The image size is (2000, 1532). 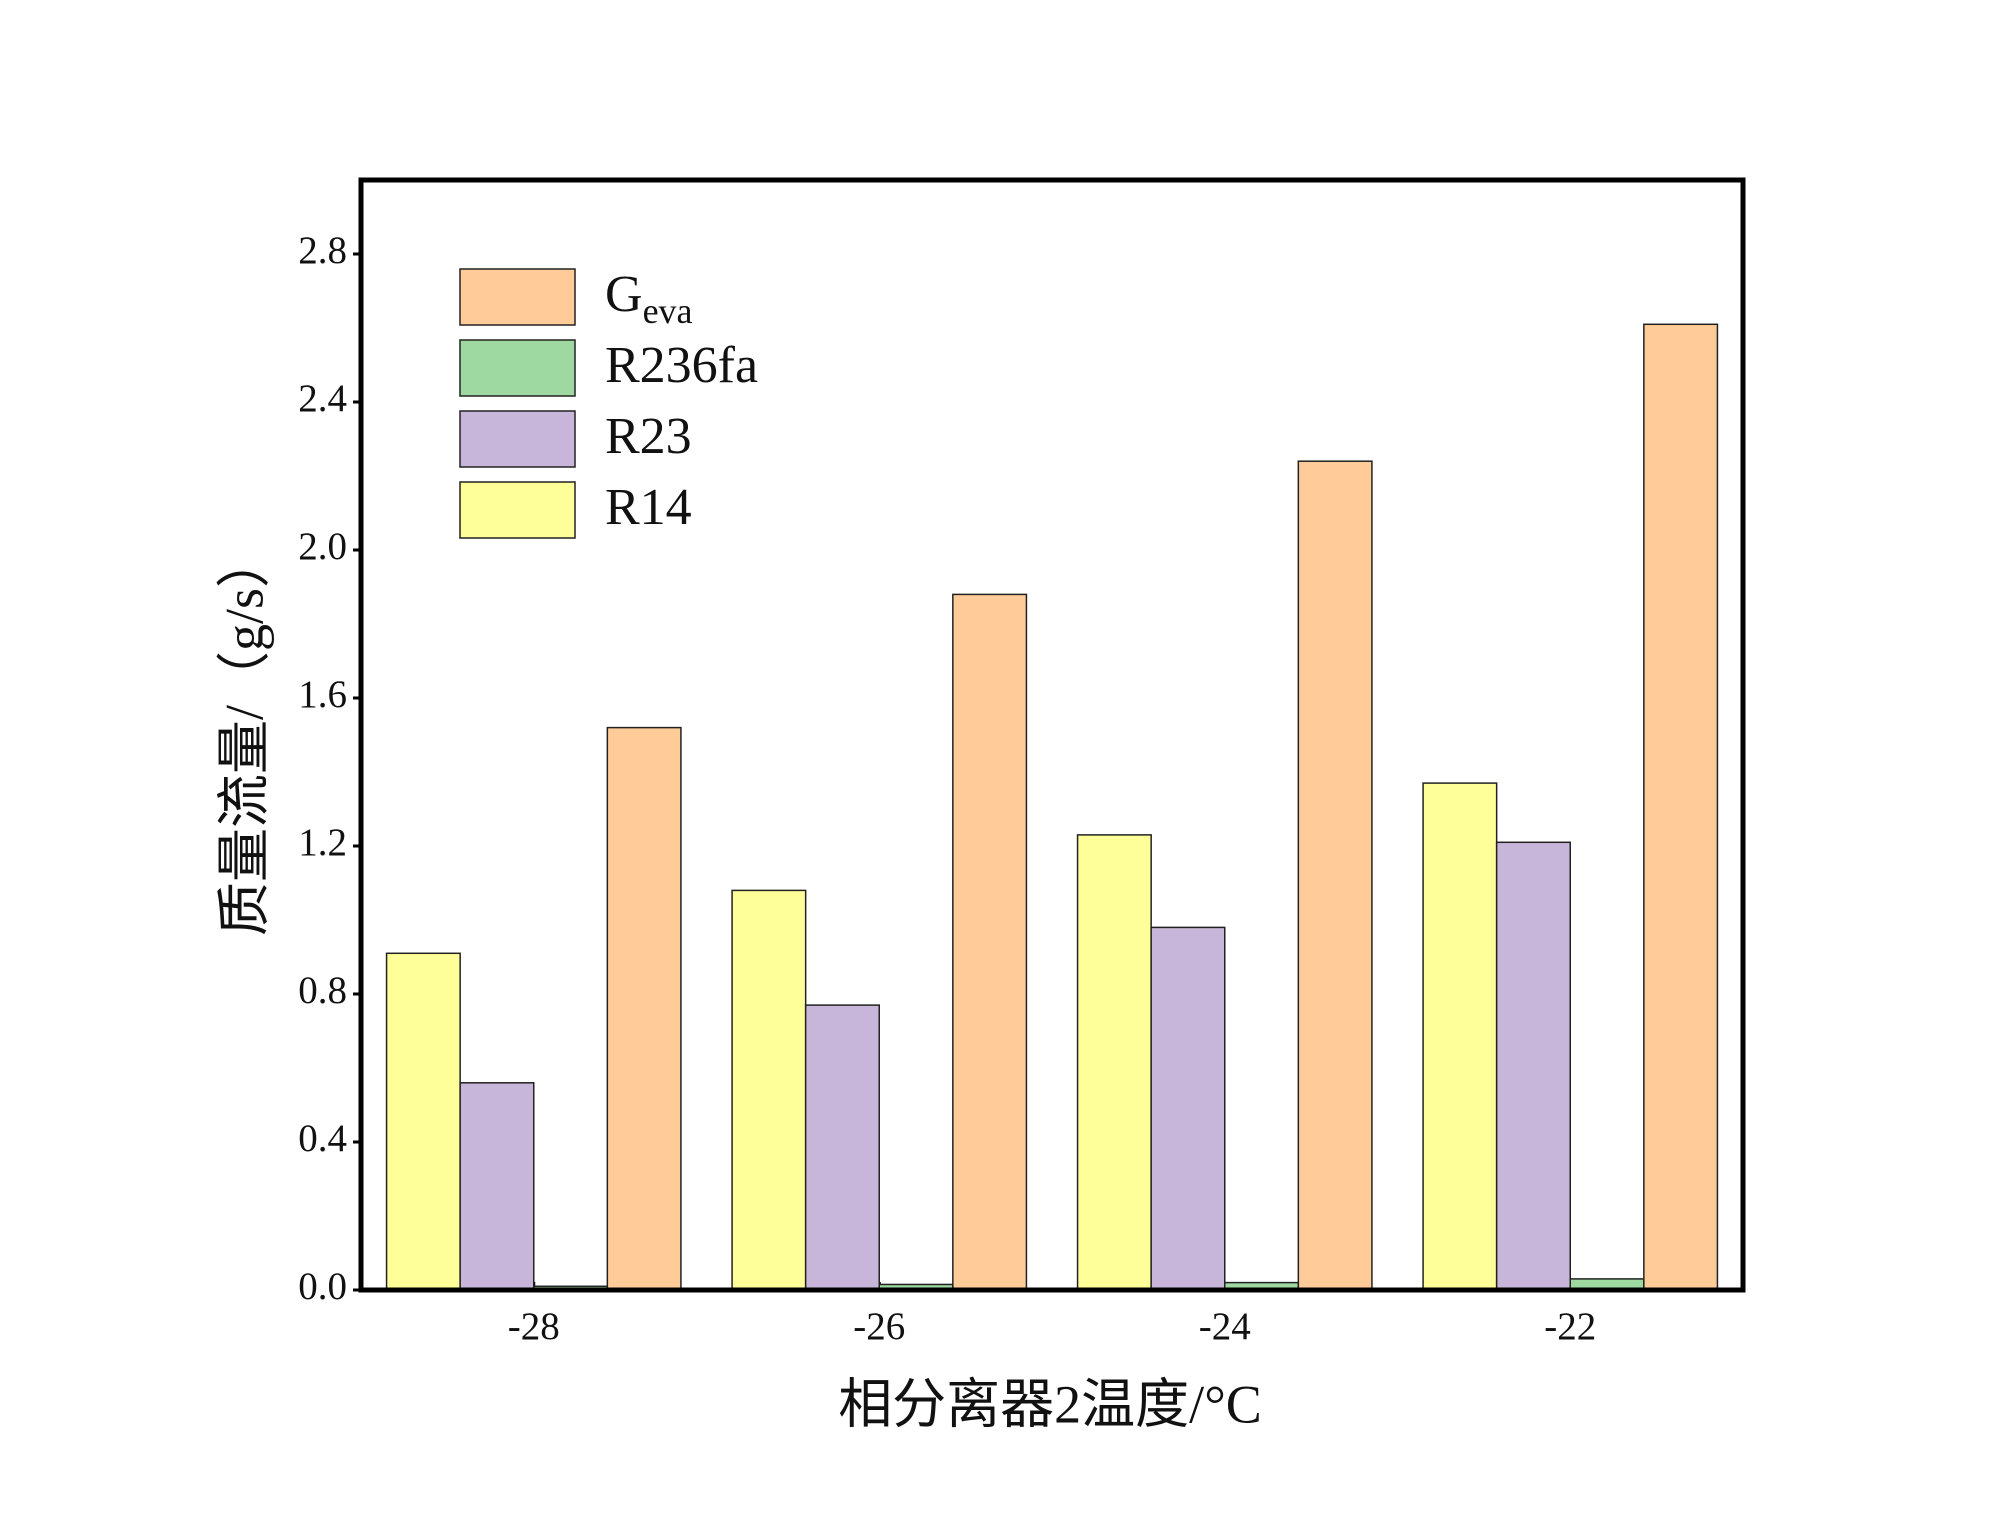 I want to click on legend-label: R23, so click(x=648, y=436).